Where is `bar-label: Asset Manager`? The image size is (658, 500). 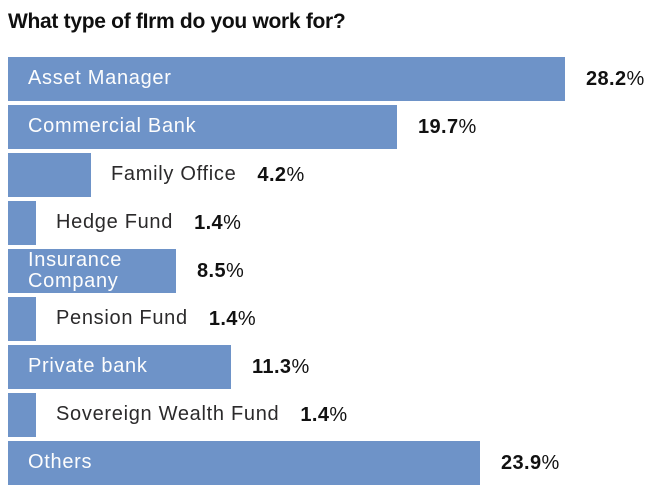 bar-label: Asset Manager is located at coordinates (100, 78).